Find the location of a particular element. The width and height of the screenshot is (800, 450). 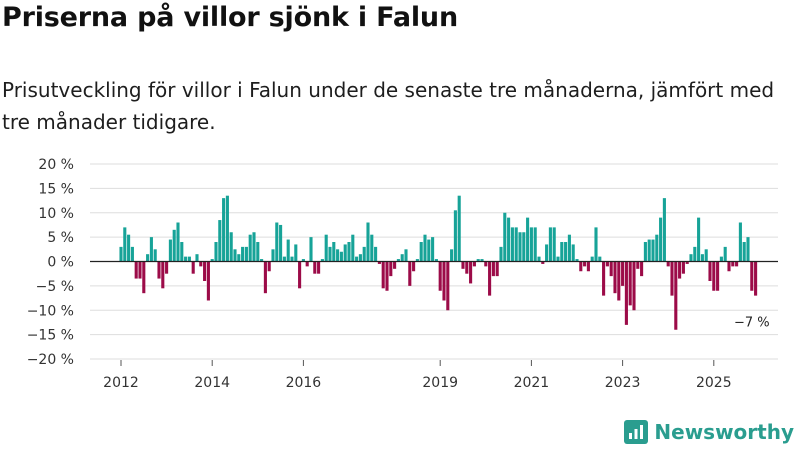

y-tick-label: 20 % is located at coordinates (56, 165).